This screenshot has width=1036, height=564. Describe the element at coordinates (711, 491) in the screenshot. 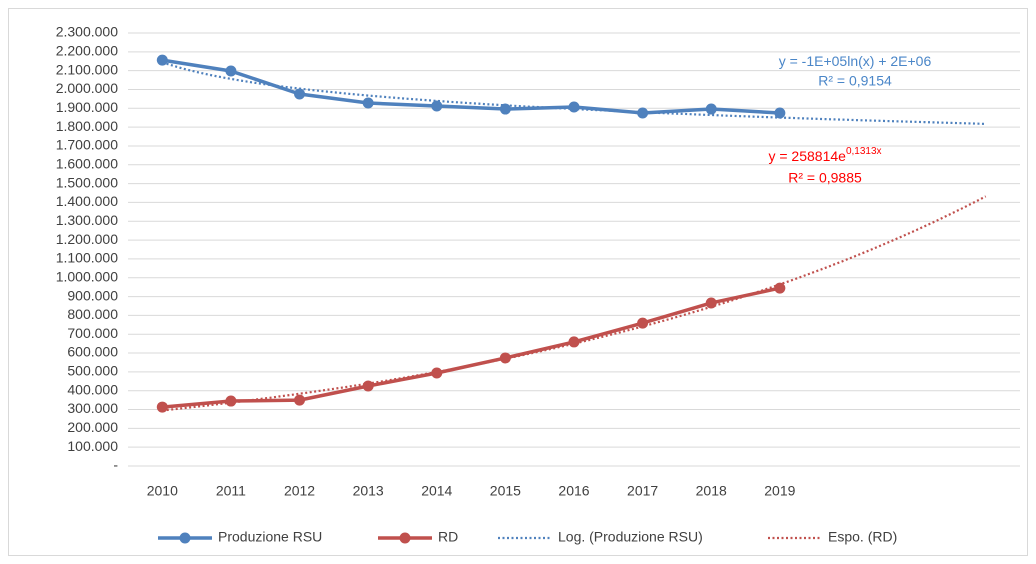

I see `x-tick-label: 2018` at that location.